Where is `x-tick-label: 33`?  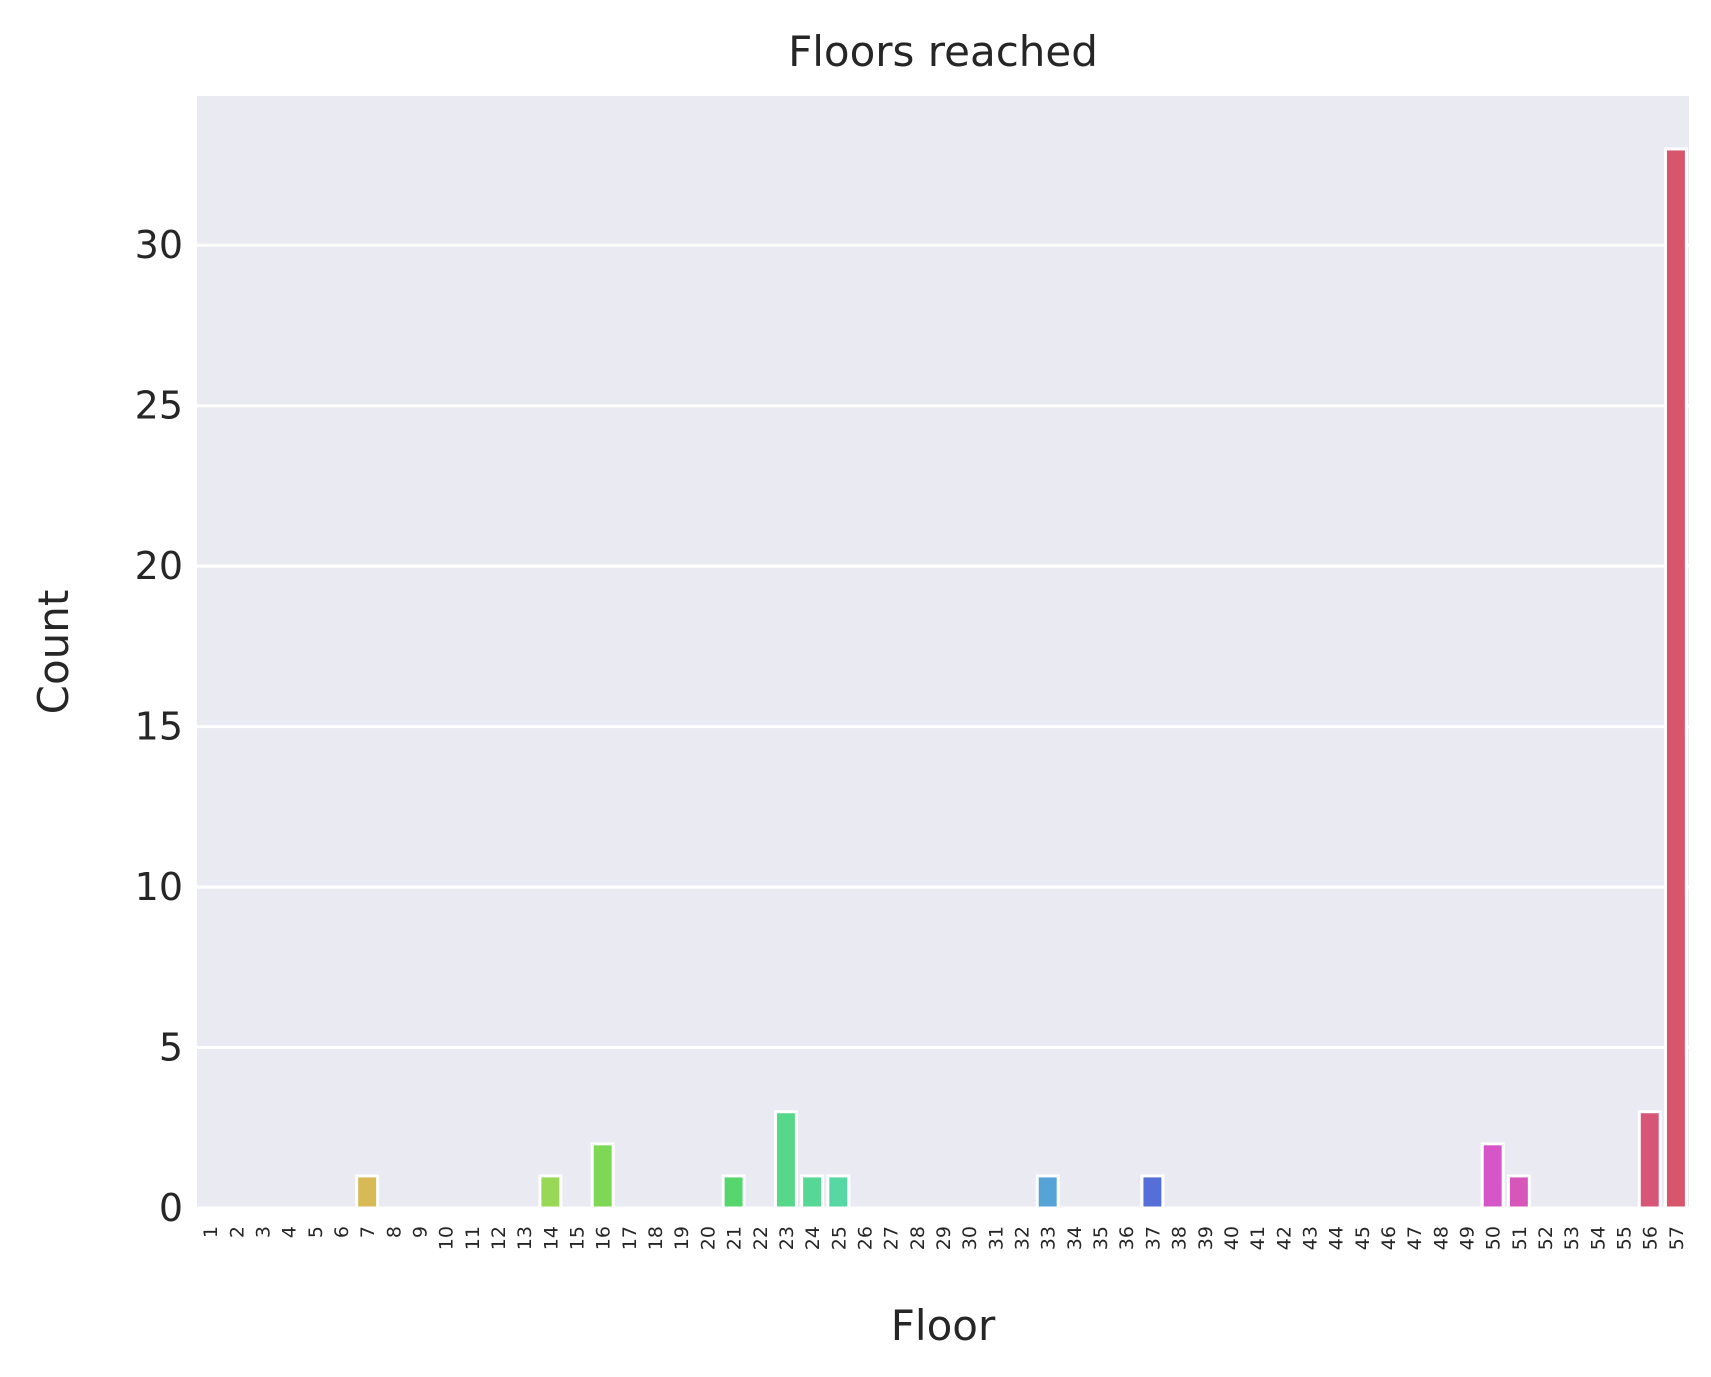
x-tick-label: 33 is located at coordinates (1049, 1238).